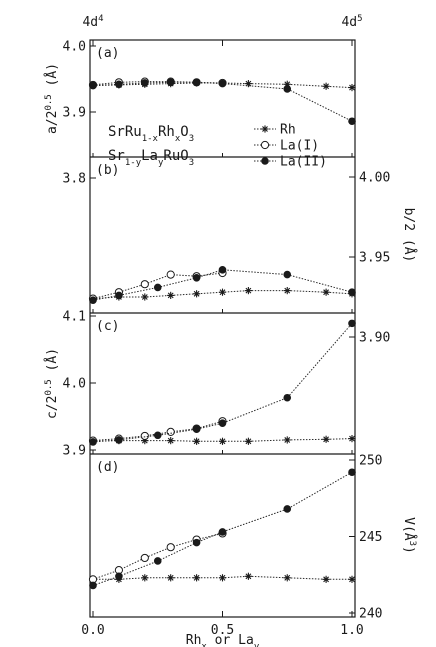 This screenshot has width=436, height=647. I want to click on legend-label: La(II), so click(303, 162).